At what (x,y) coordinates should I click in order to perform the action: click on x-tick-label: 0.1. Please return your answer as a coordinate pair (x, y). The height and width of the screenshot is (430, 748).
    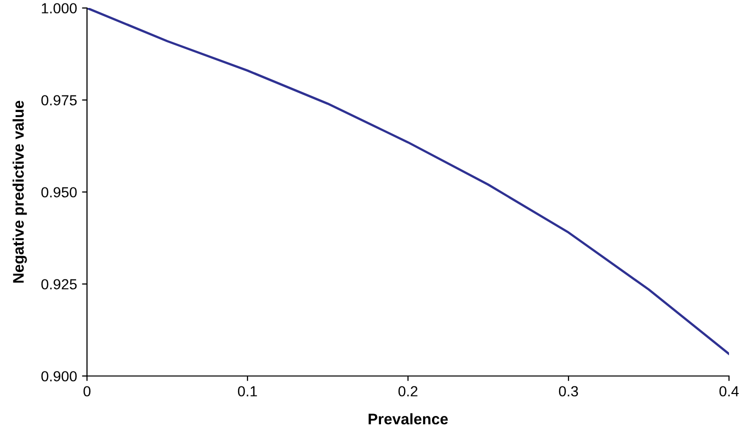
    Looking at the image, I should click on (247, 391).